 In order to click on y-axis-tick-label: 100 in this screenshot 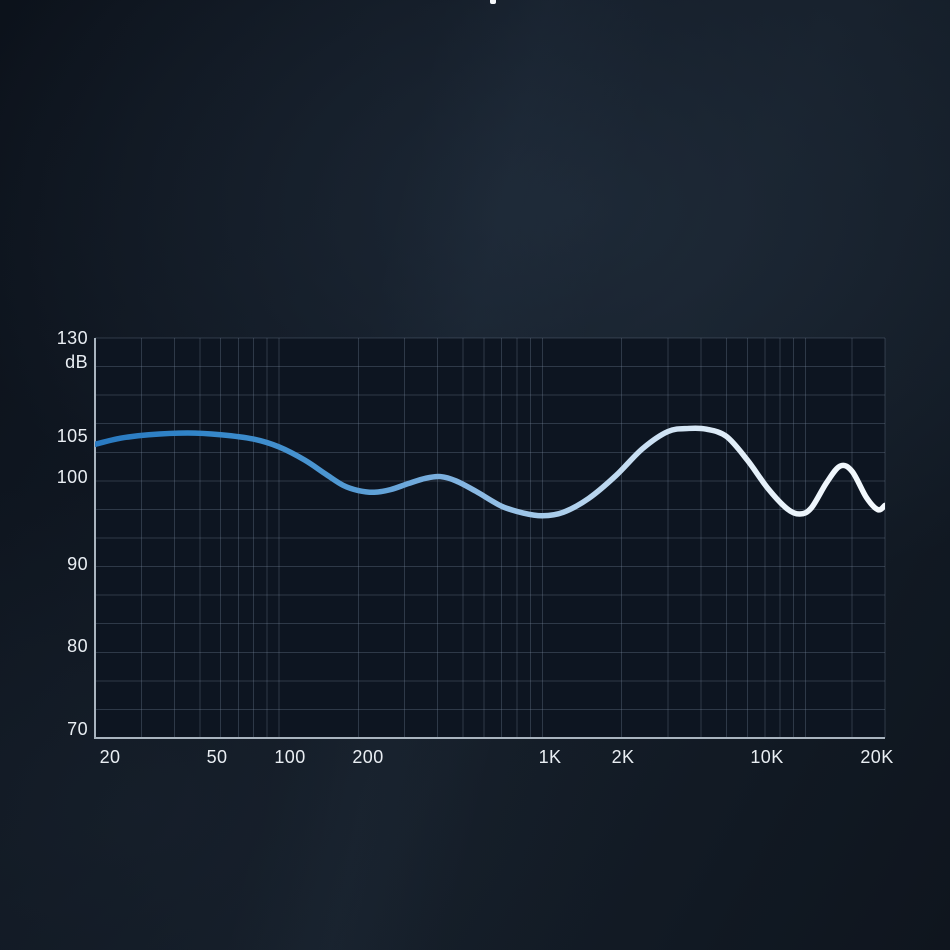, I will do `click(72, 477)`.